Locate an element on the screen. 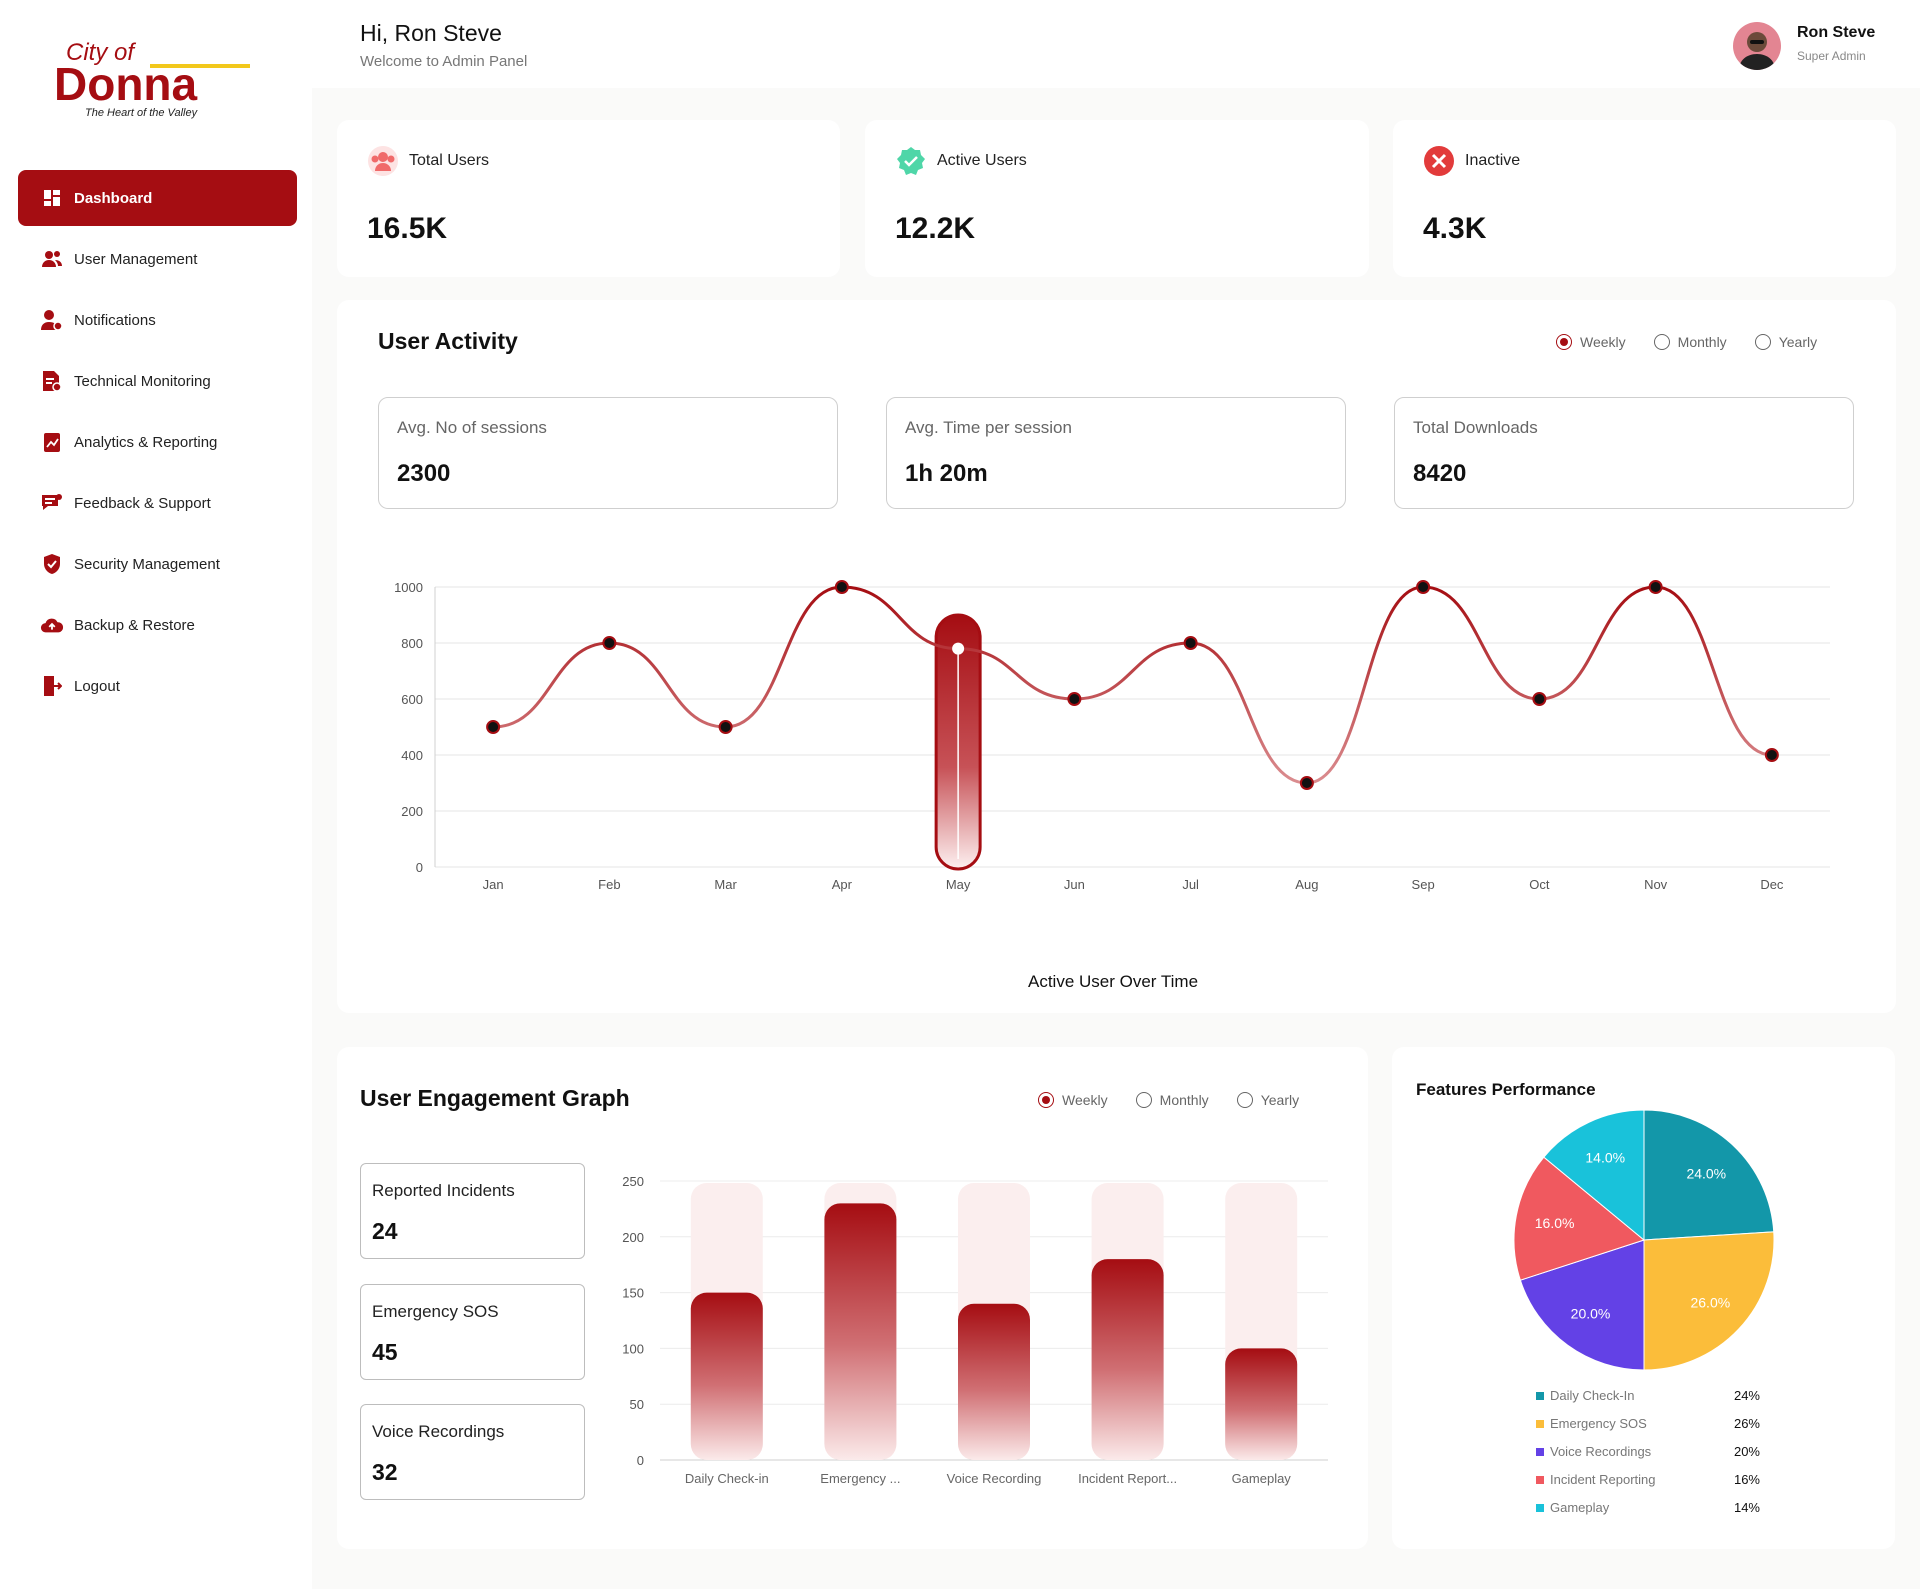 The height and width of the screenshot is (1589, 1920). check-badge-icon is located at coordinates (911, 161).